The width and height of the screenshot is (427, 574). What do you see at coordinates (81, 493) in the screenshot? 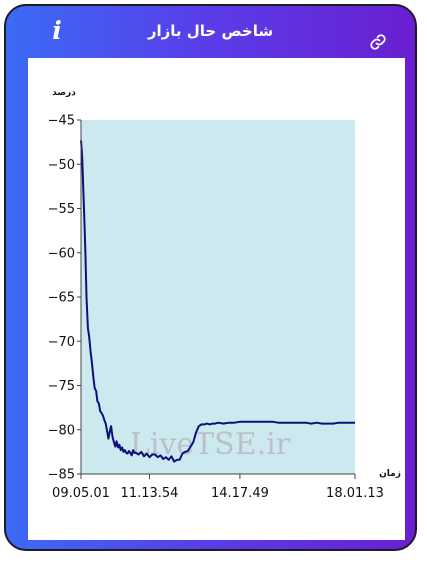
I see `x-tick-label: 09.05.01` at bounding box center [81, 493].